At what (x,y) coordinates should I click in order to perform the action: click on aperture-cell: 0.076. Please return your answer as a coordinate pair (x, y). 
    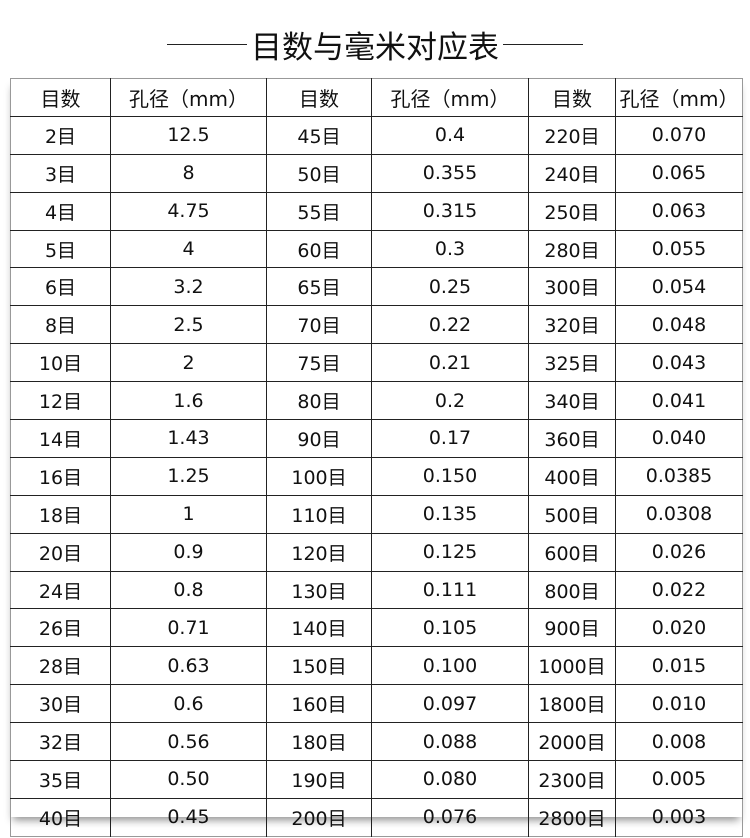
    Looking at the image, I should click on (450, 817).